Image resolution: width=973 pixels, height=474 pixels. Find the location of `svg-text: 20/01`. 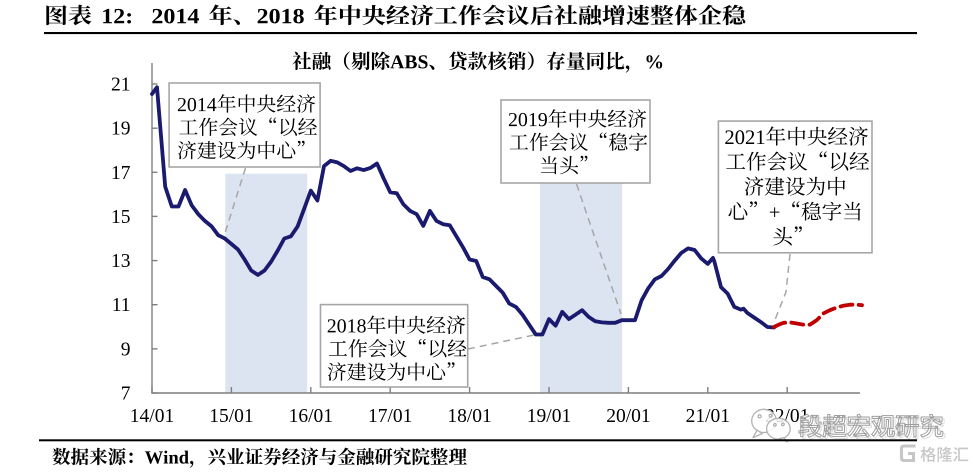

svg-text: 20/01 is located at coordinates (628, 416).